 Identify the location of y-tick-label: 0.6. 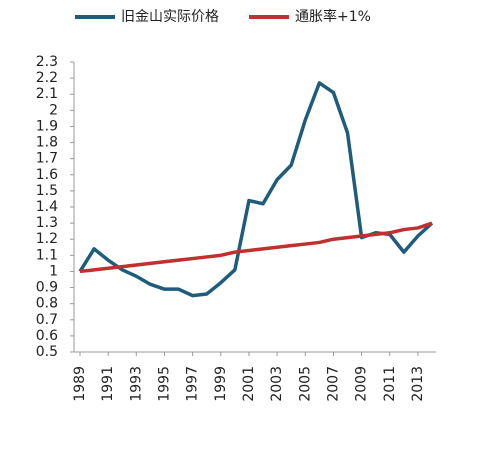
(47, 336).